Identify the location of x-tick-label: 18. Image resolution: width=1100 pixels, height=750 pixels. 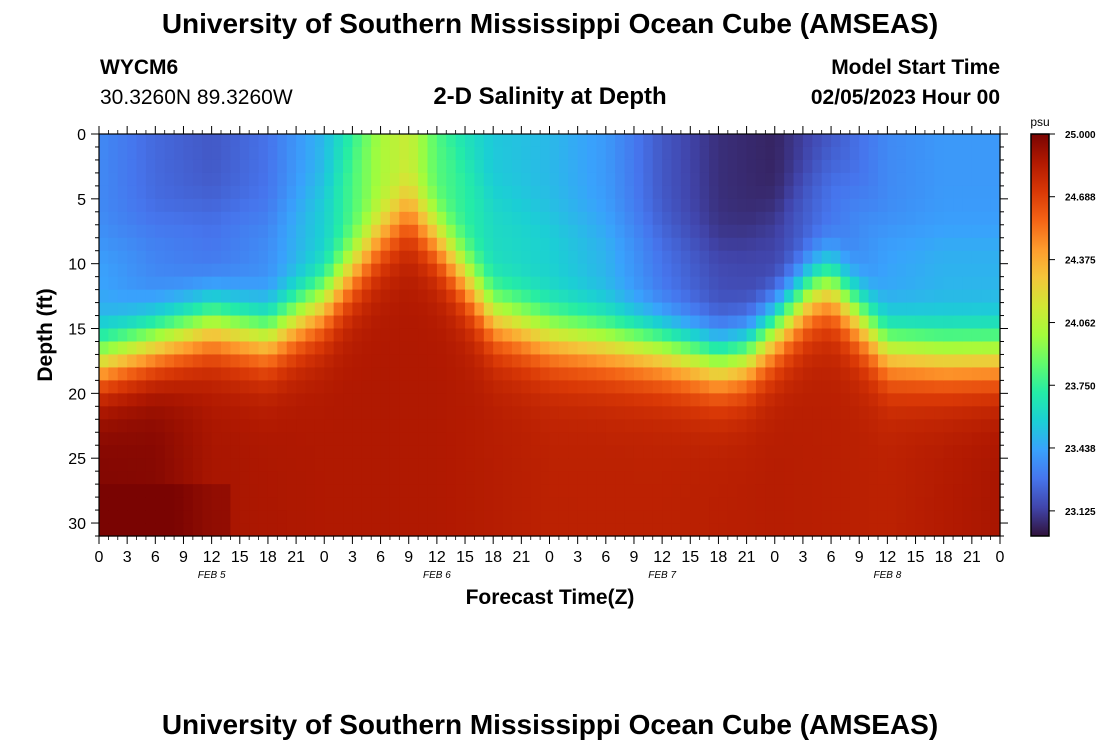
(719, 557).